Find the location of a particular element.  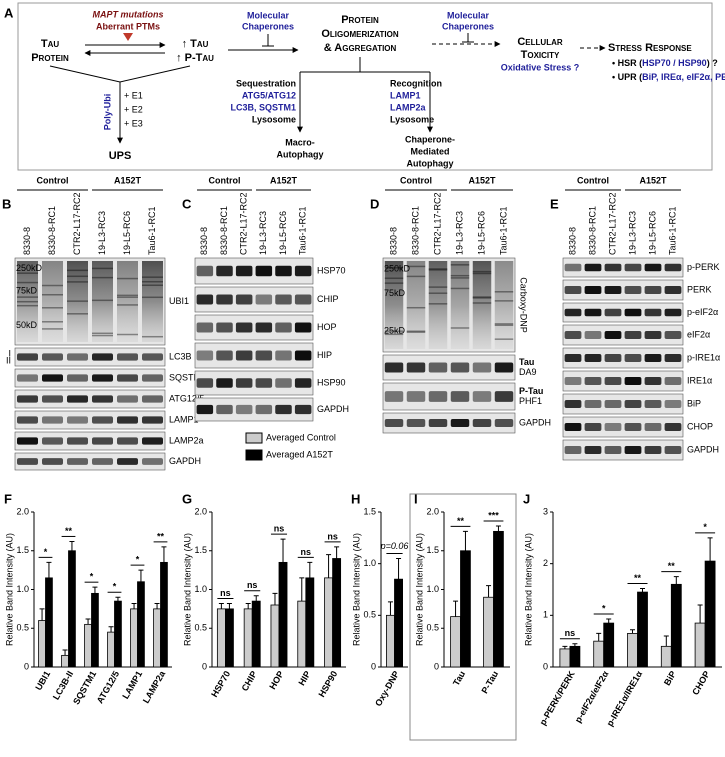

x-tick-label: HSP90 is located at coordinates (327, 684).